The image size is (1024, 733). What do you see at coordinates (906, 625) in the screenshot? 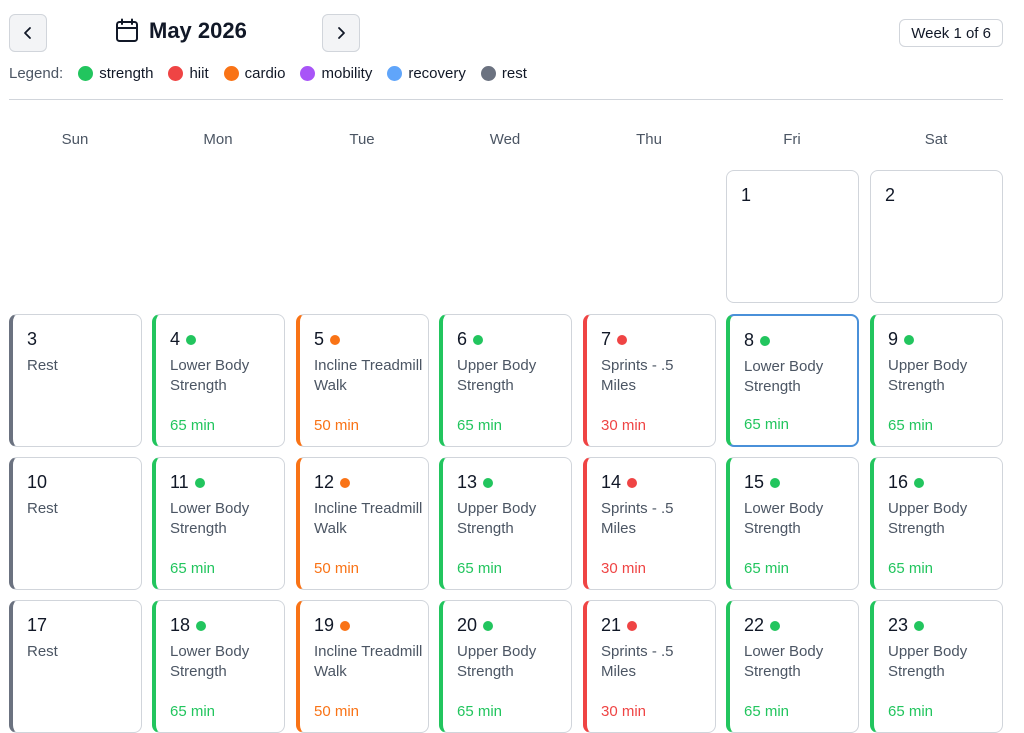
I see `day-number-row: 23` at bounding box center [906, 625].